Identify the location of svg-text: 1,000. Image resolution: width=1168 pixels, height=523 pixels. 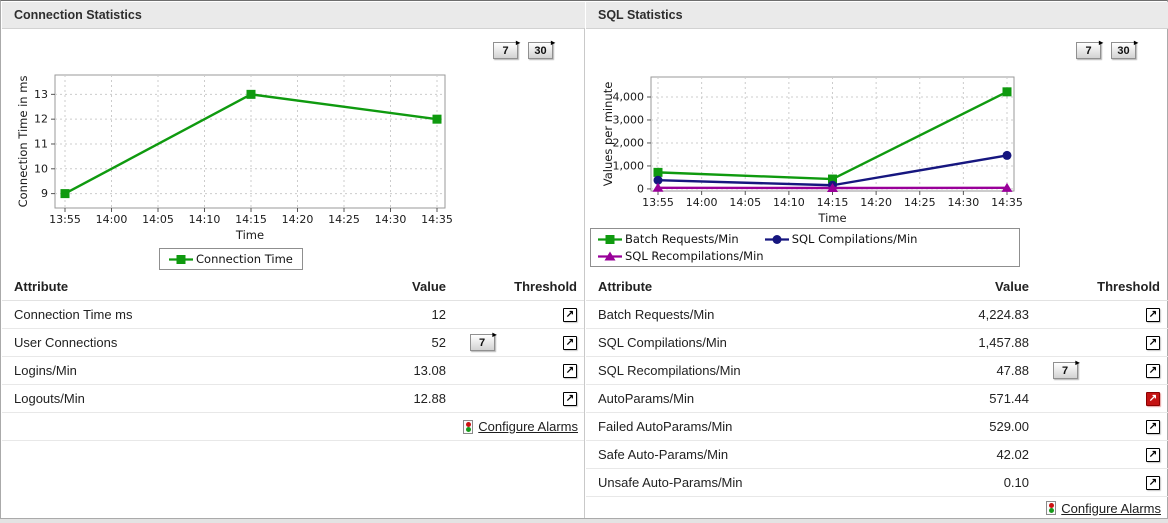
(629, 165).